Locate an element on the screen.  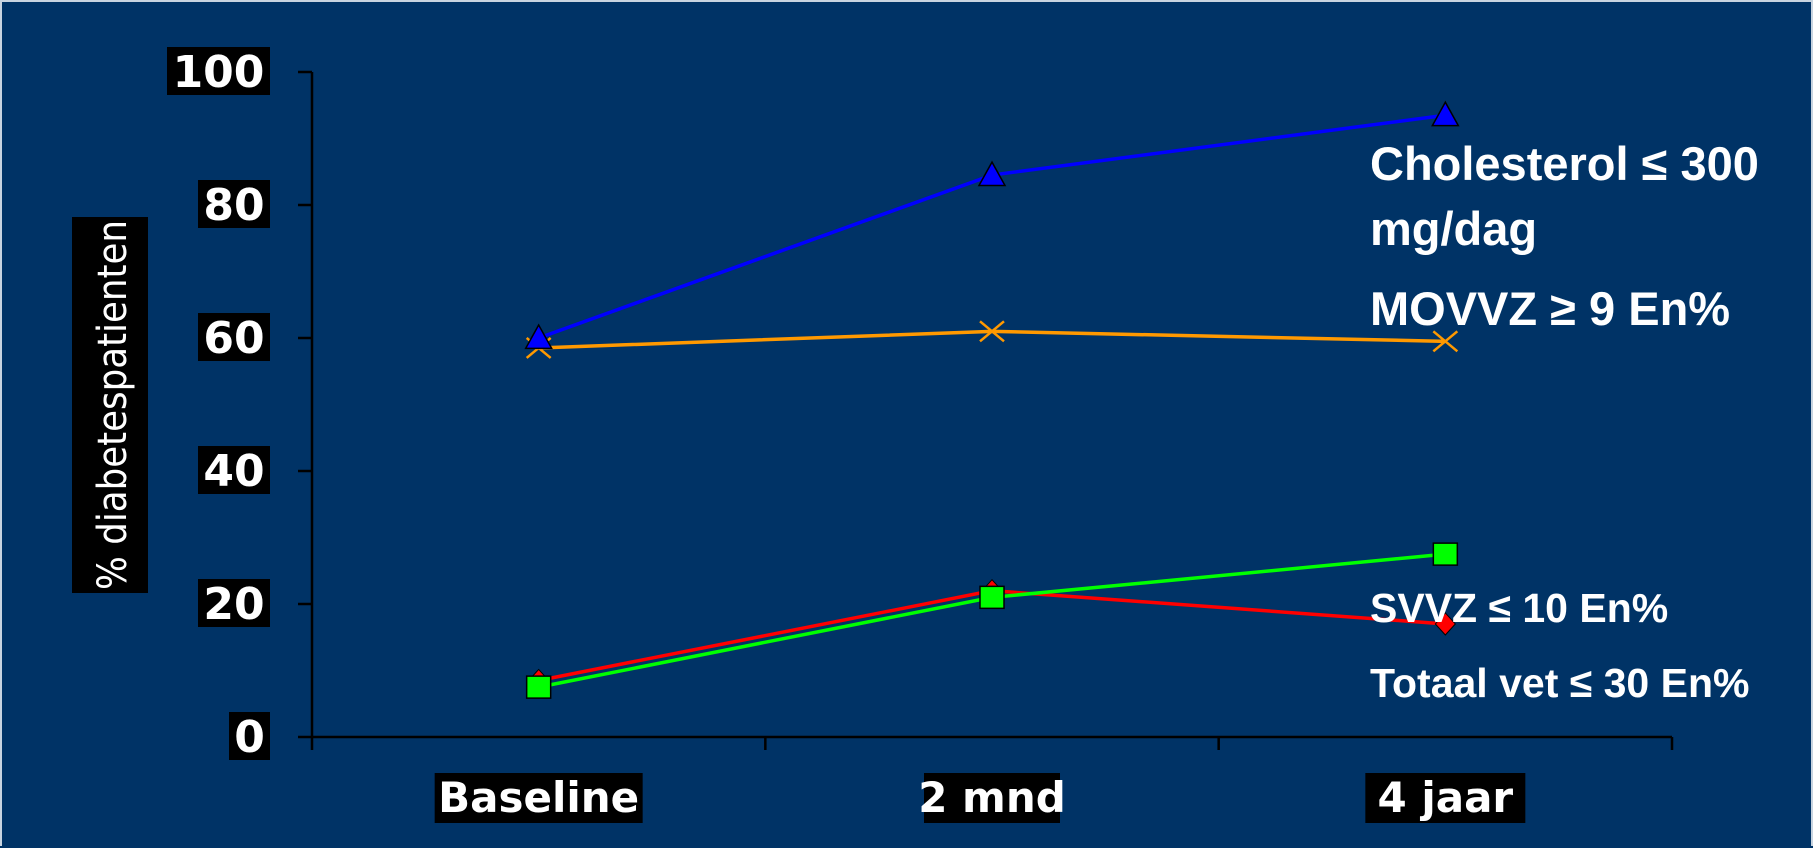
y-tick-label: 100 is located at coordinates (219, 72).